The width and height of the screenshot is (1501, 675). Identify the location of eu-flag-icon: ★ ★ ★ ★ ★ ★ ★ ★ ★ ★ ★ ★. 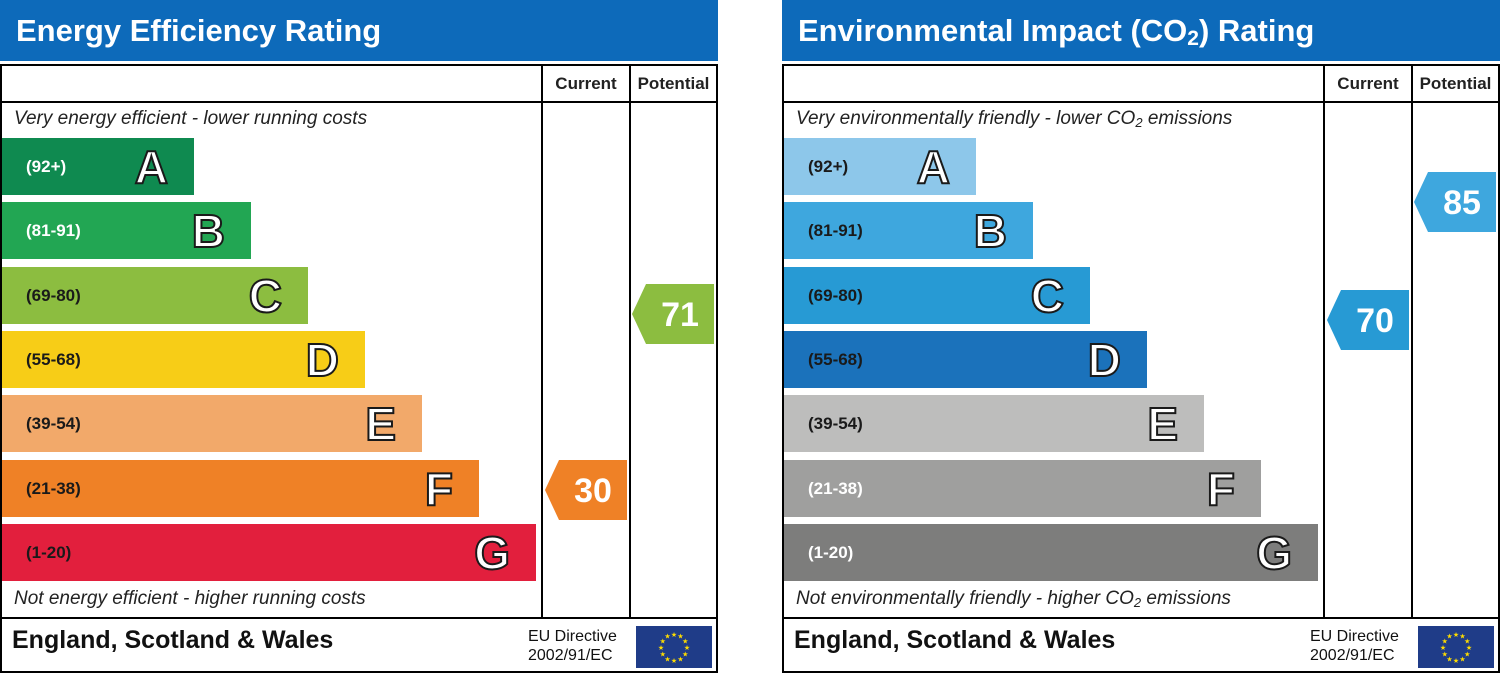
(674, 647).